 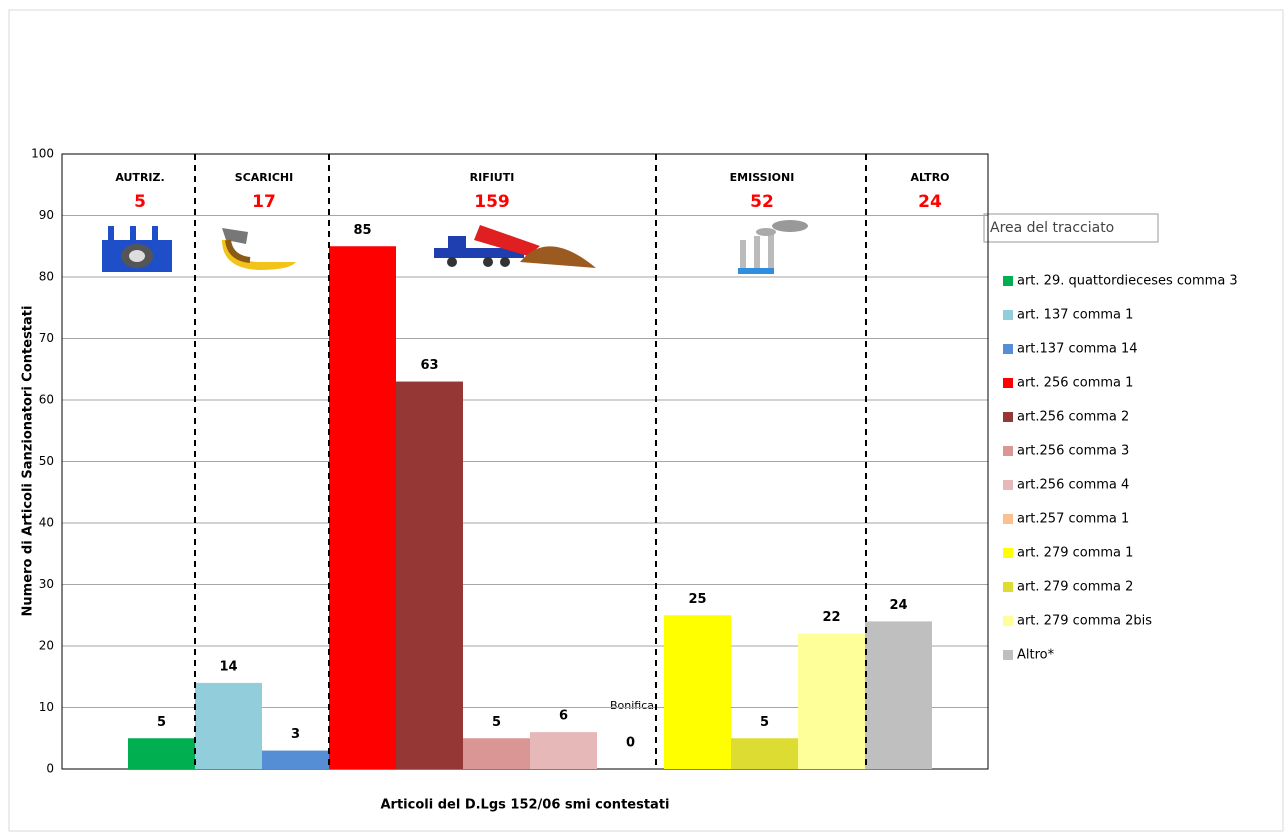 I want to click on tooltip: Area del tracciato, so click(x=1052, y=228).